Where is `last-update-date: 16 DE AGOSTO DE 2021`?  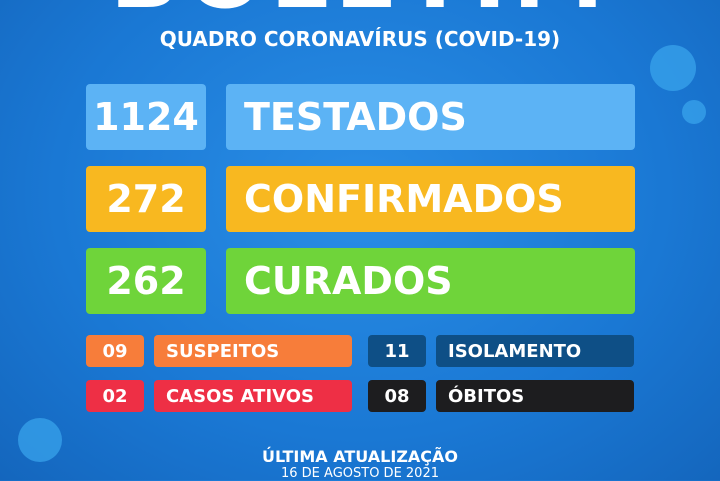 last-update-date: 16 DE AGOSTO DE 2021 is located at coordinates (360, 473).